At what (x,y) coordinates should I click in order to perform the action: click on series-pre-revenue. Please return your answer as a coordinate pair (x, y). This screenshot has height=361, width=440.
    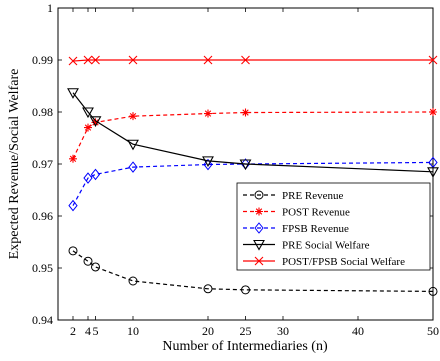
    Looking at the image, I should click on (253, 271).